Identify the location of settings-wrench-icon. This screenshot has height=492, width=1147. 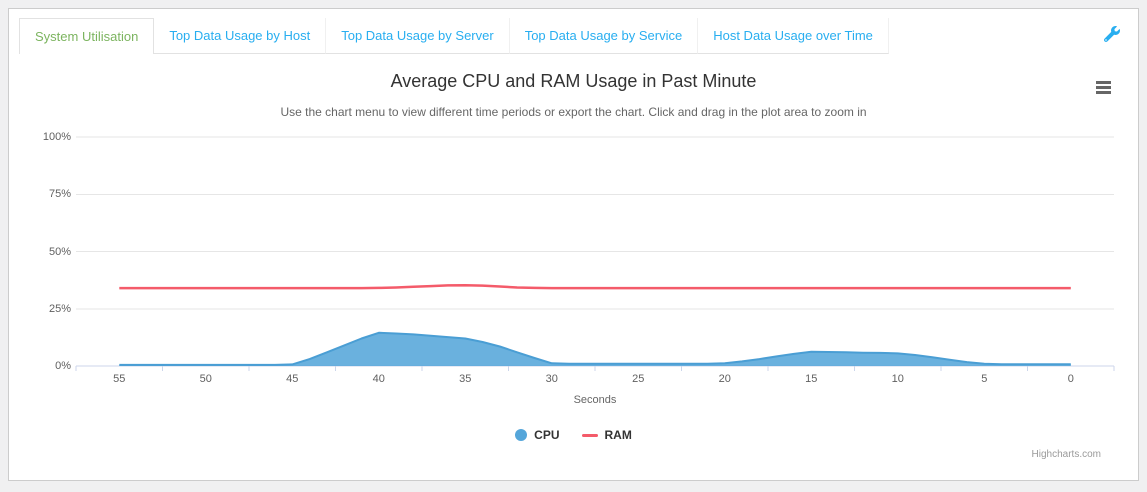
(1111, 34).